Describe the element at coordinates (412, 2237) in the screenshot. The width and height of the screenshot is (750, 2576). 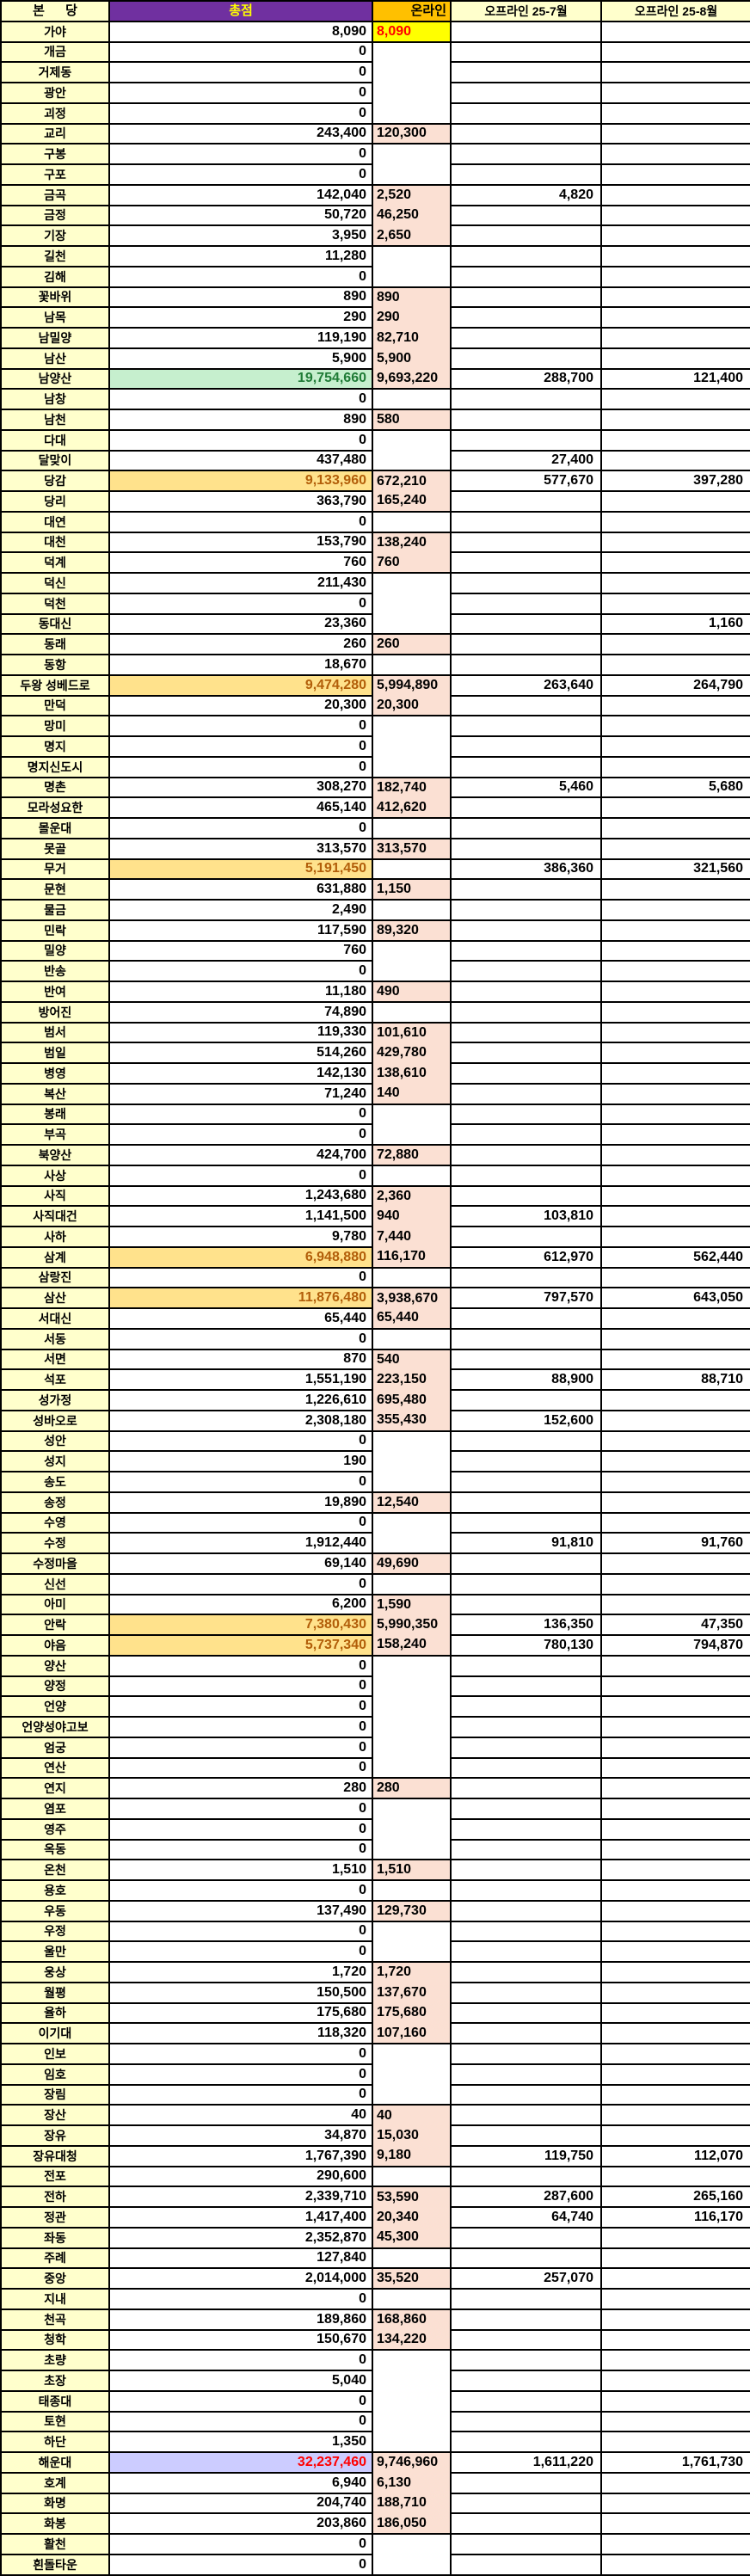
I see `online-value-cell: 45,300` at that location.